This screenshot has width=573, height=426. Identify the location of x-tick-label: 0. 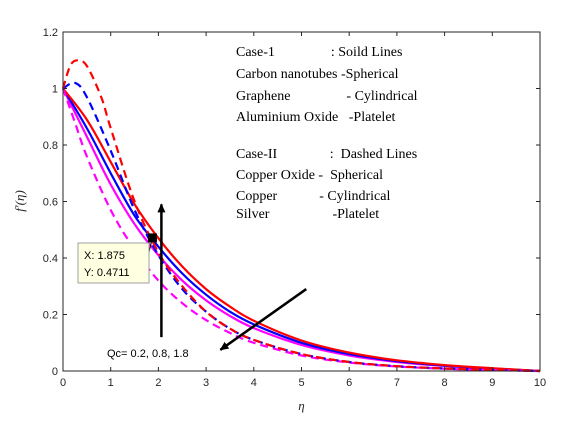
(63, 383).